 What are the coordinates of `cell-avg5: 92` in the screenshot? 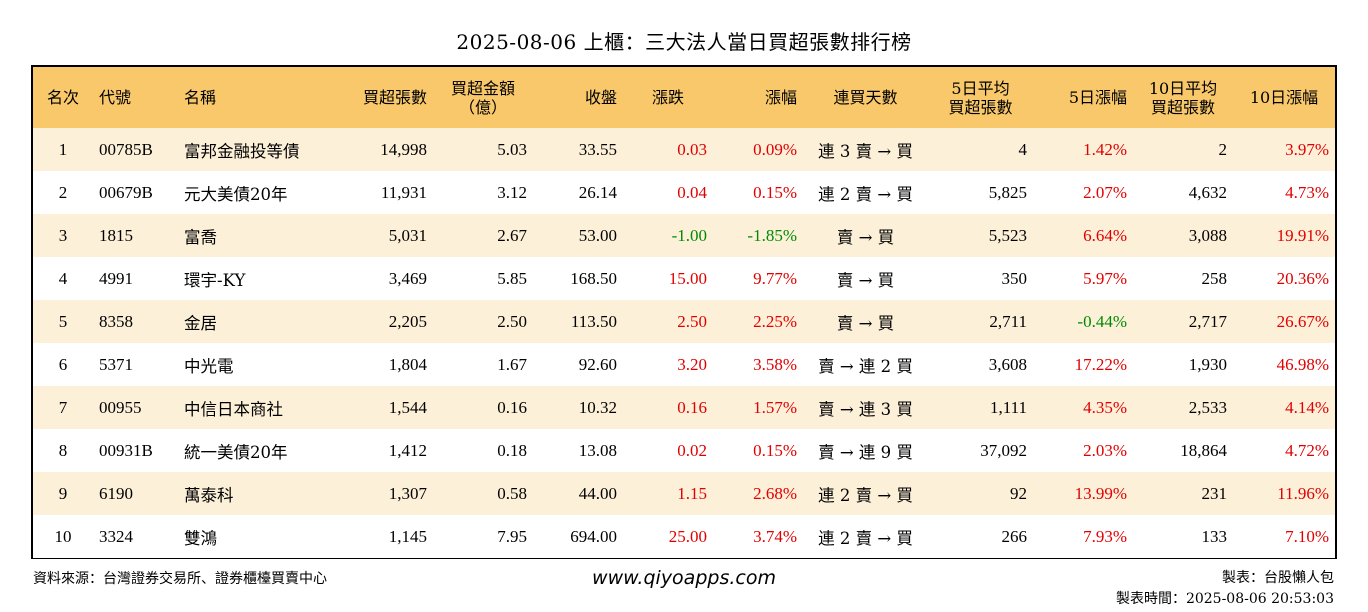 It's located at (1018, 493).